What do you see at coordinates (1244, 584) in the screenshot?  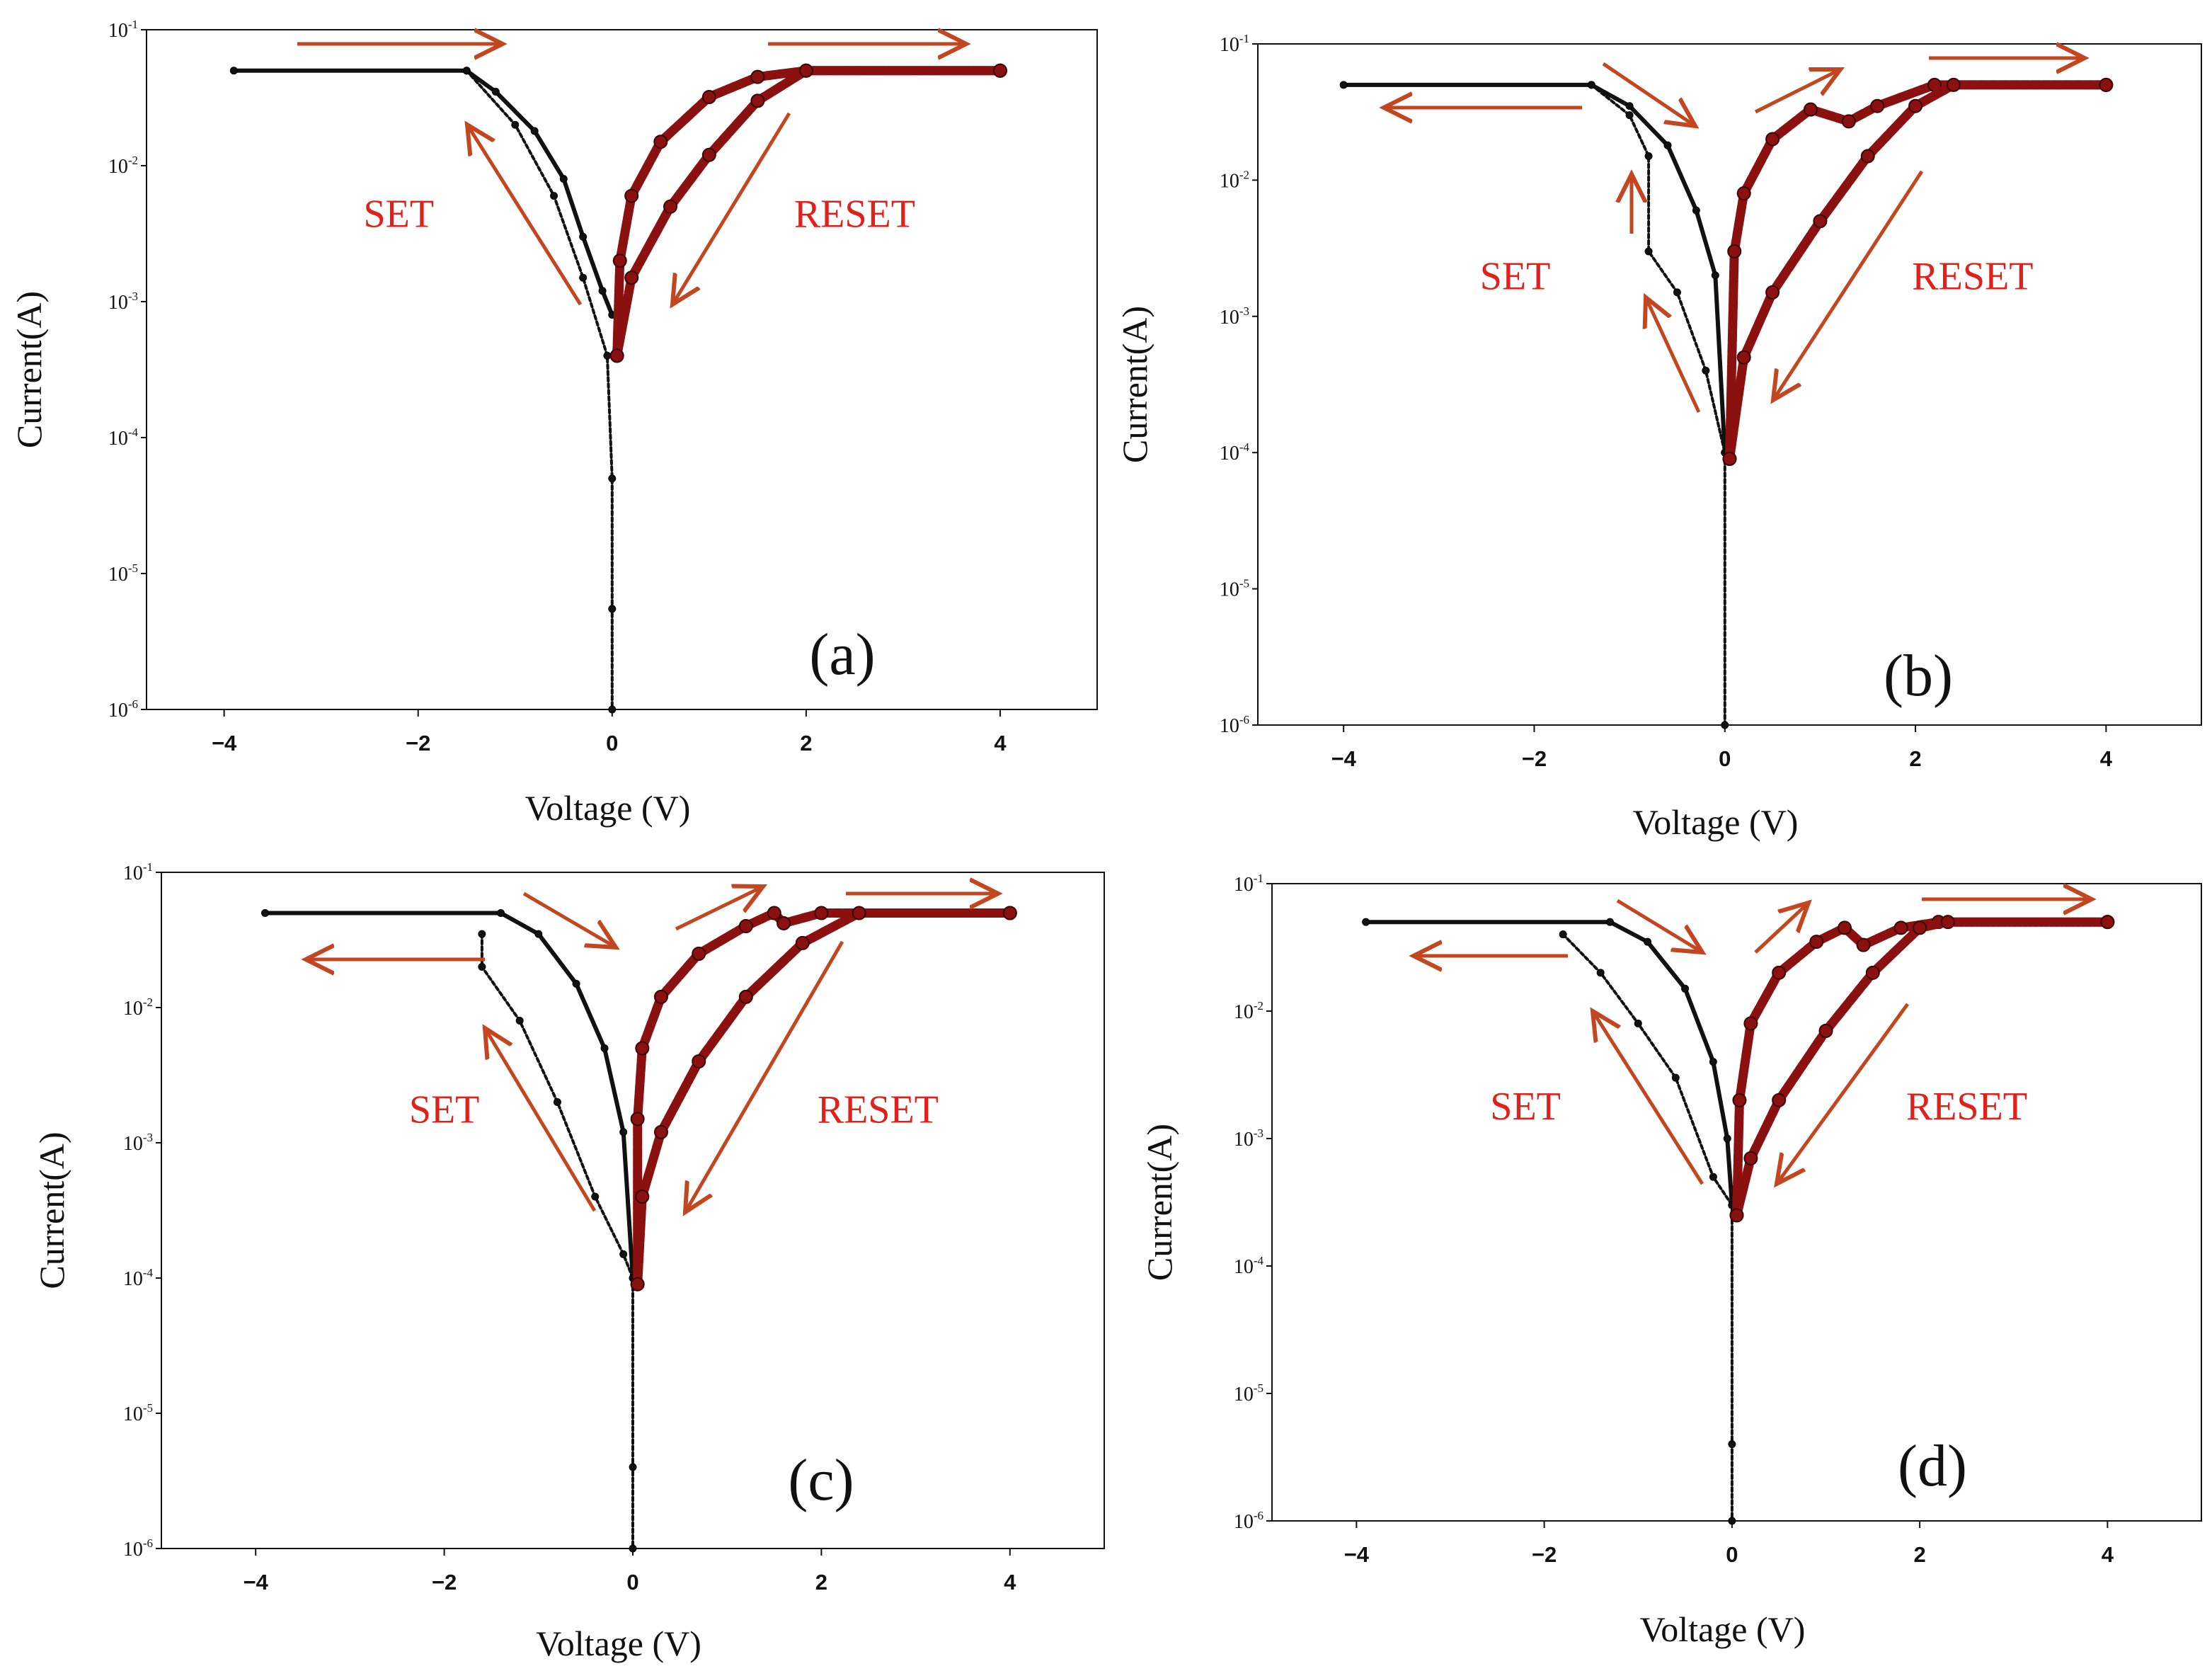 I see `y-tick-exponent: -5` at bounding box center [1244, 584].